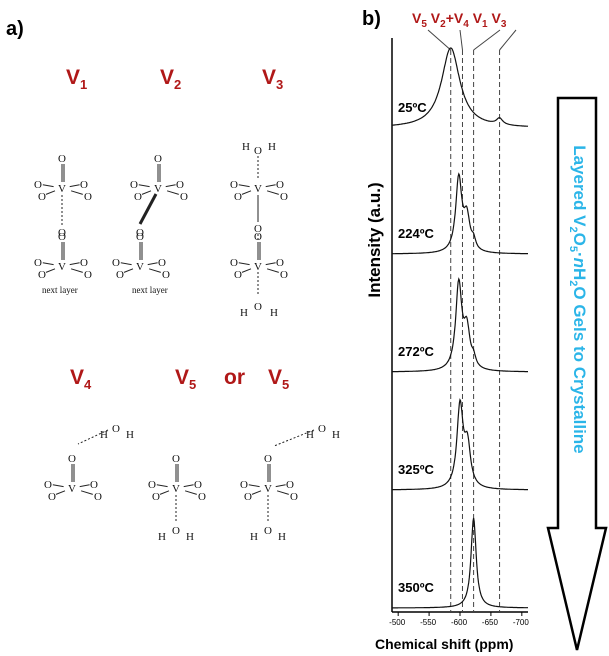 Image resolution: width=609 pixels, height=656 pixels. Describe the element at coordinates (416, 351) in the screenshot. I see `series-label: 272ºC` at that location.